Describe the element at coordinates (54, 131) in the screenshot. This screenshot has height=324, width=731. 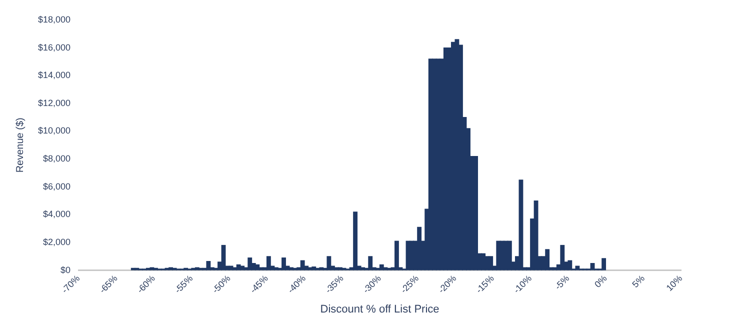
I see `y-tick-label: $10,000` at that location.